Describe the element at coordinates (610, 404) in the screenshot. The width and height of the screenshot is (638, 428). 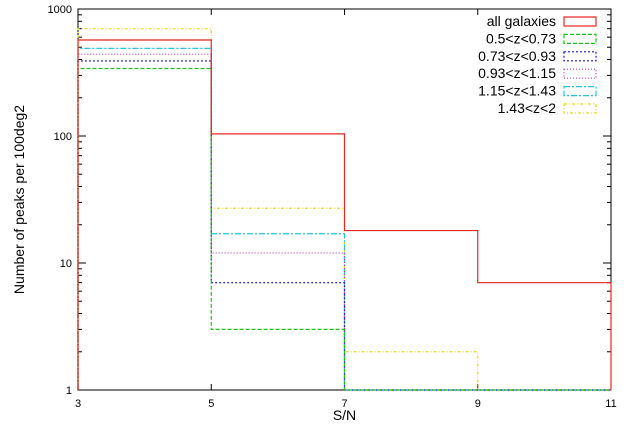
I see `x-tick-label: 11` at that location.